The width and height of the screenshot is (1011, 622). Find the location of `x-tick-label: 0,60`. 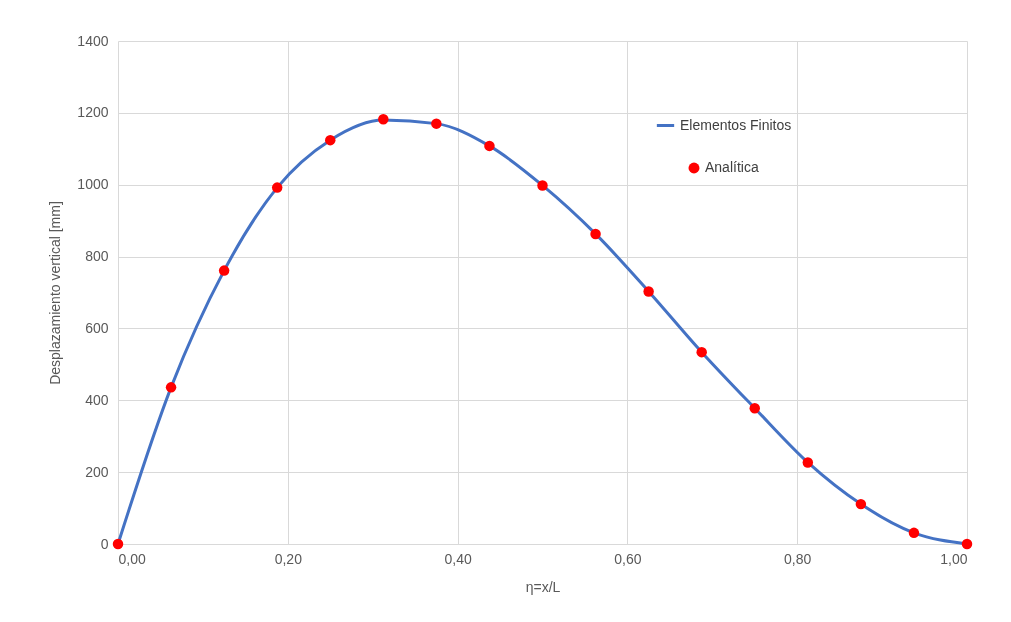

x-tick-label: 0,60 is located at coordinates (628, 558).